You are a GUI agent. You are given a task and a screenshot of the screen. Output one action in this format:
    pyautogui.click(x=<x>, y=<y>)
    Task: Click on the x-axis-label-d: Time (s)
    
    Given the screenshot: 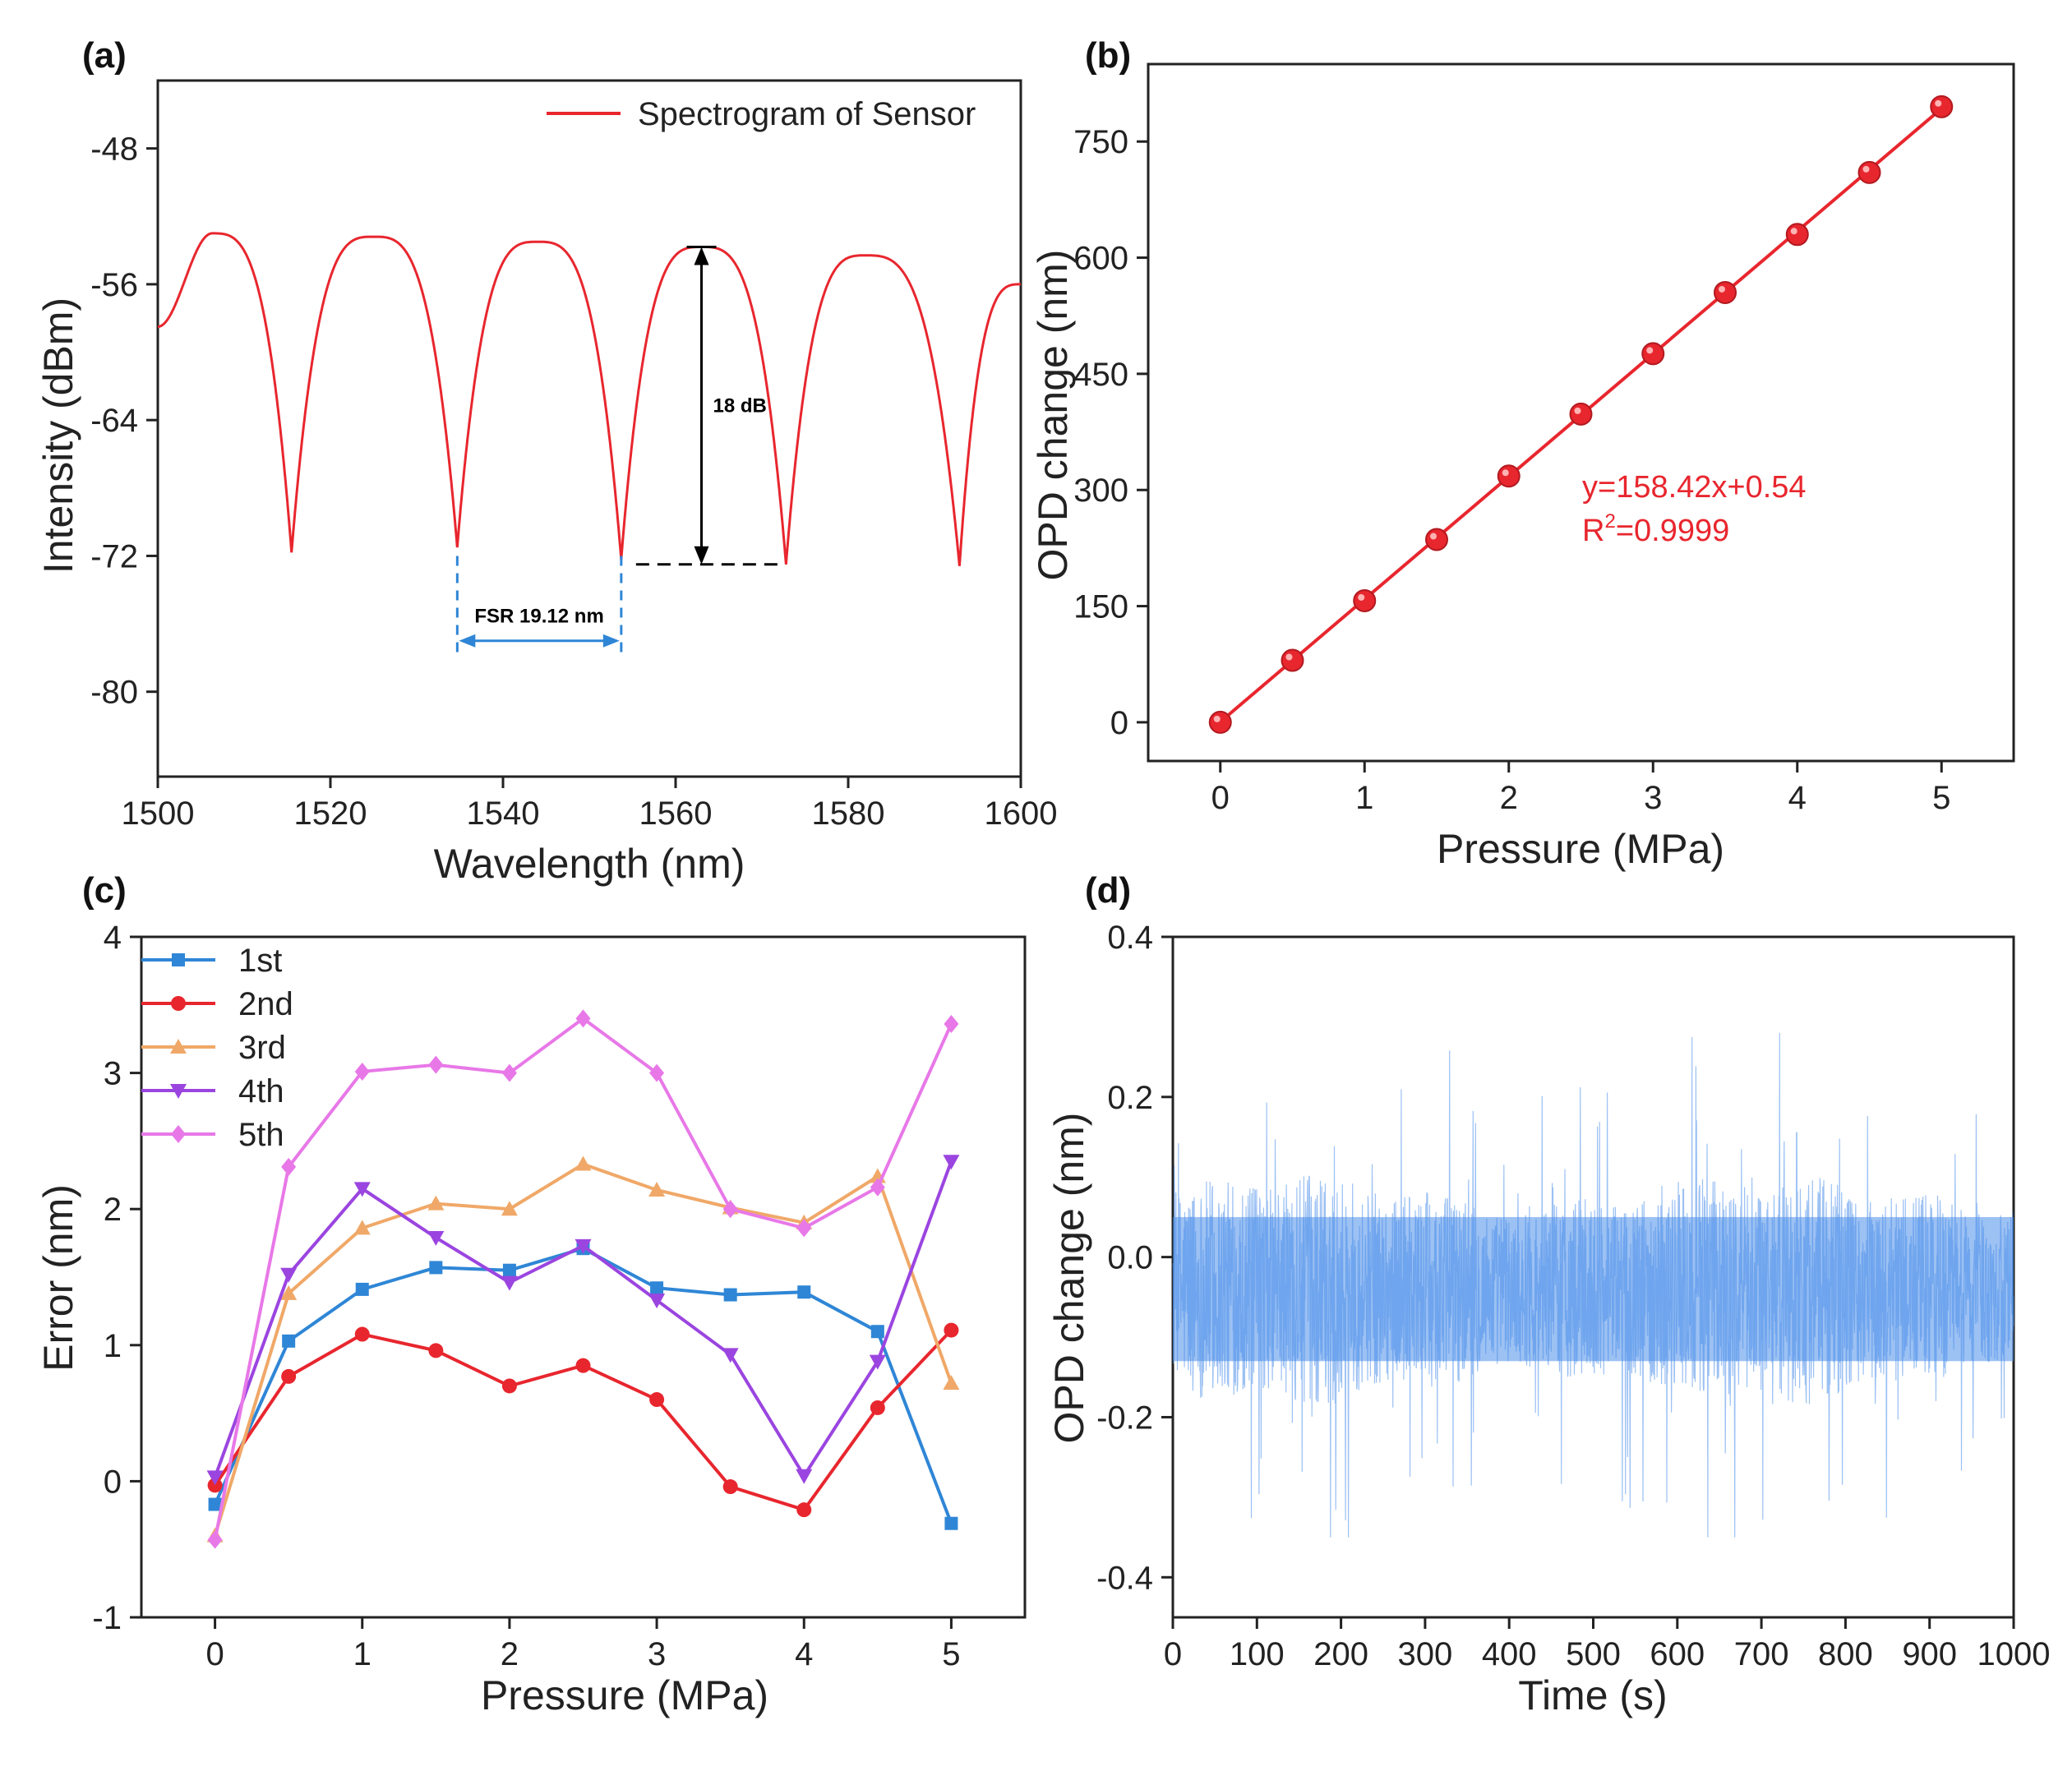 What is the action you would take?
    pyautogui.click(x=1593, y=1695)
    